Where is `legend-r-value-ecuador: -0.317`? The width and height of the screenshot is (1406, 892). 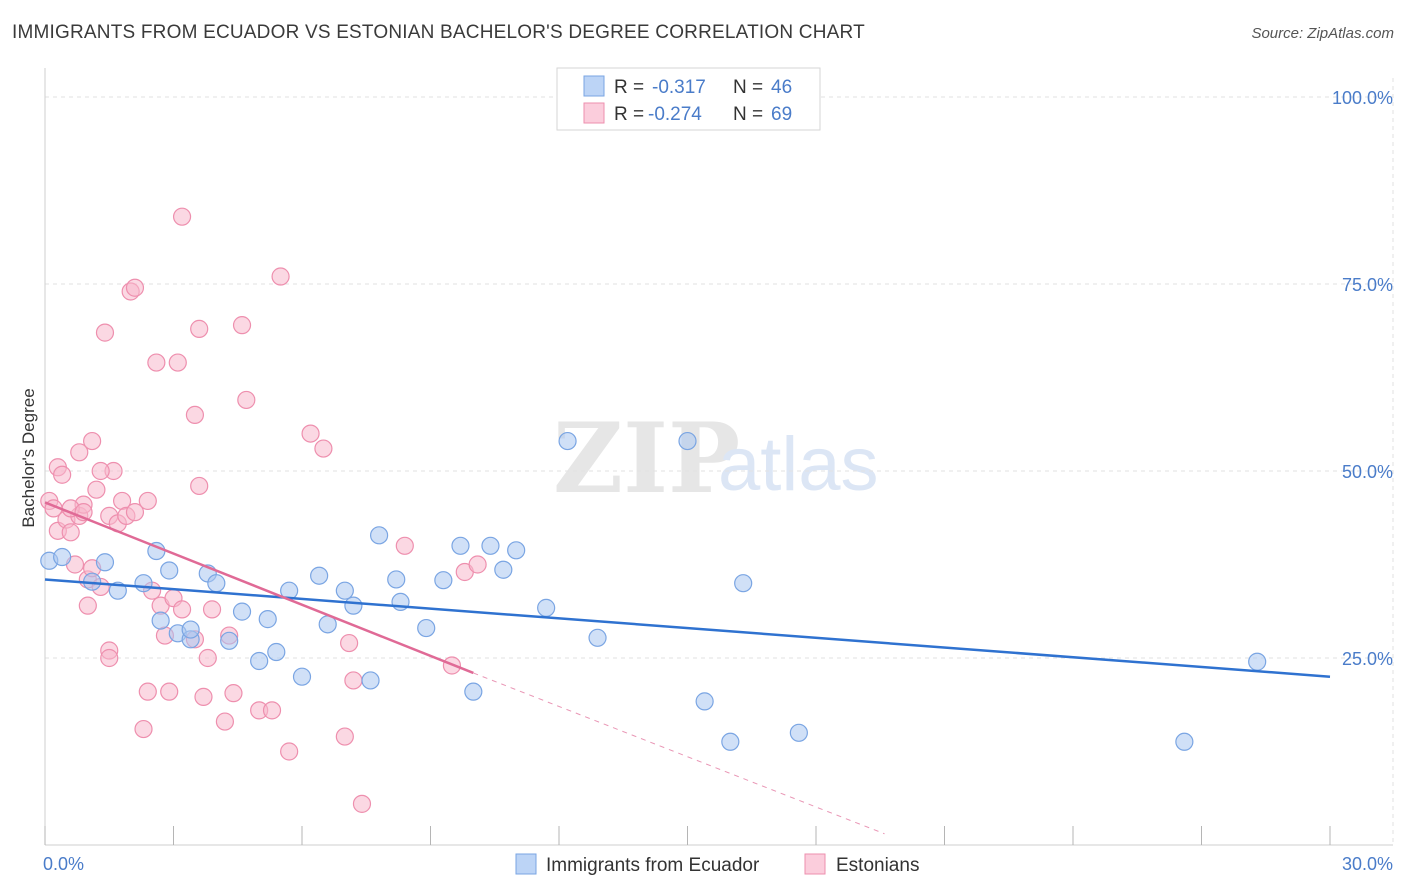 legend-r-value-ecuador: -0.317 is located at coordinates (679, 87).